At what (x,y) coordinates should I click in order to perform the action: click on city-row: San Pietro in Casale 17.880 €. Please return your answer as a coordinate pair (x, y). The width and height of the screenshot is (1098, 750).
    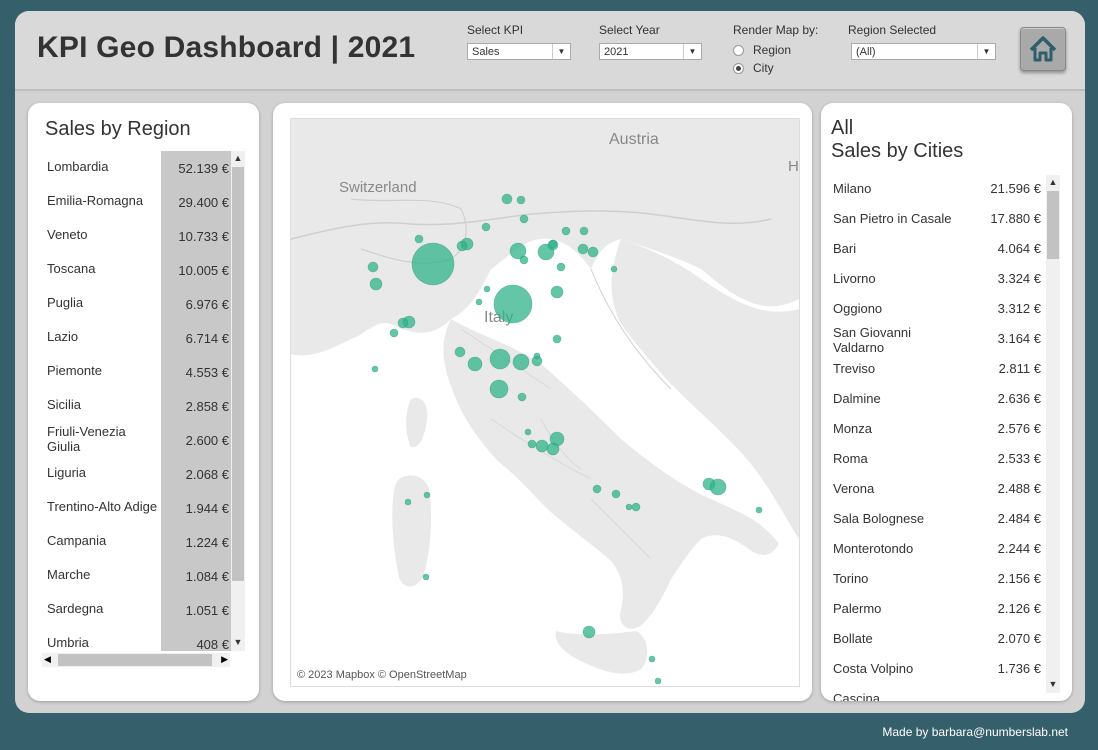
    Looking at the image, I should click on (946, 226).